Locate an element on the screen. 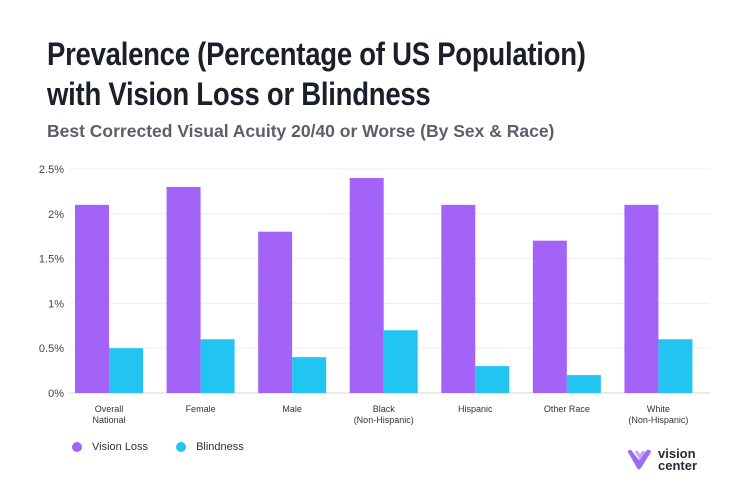 The width and height of the screenshot is (730, 500). y-tick-label: 2.5% is located at coordinates (51, 170).